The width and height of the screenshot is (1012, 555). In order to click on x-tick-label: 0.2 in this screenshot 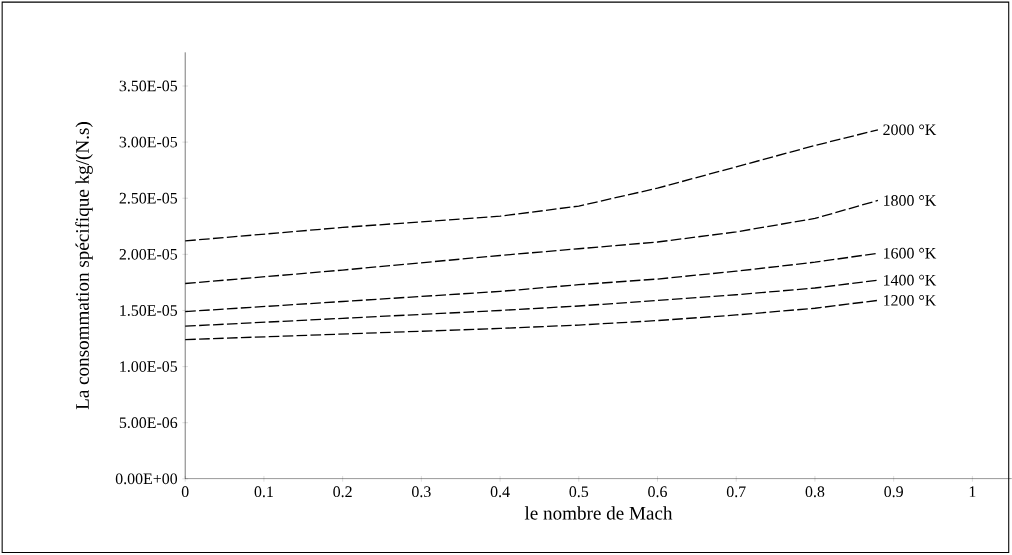, I will do `click(342, 492)`.